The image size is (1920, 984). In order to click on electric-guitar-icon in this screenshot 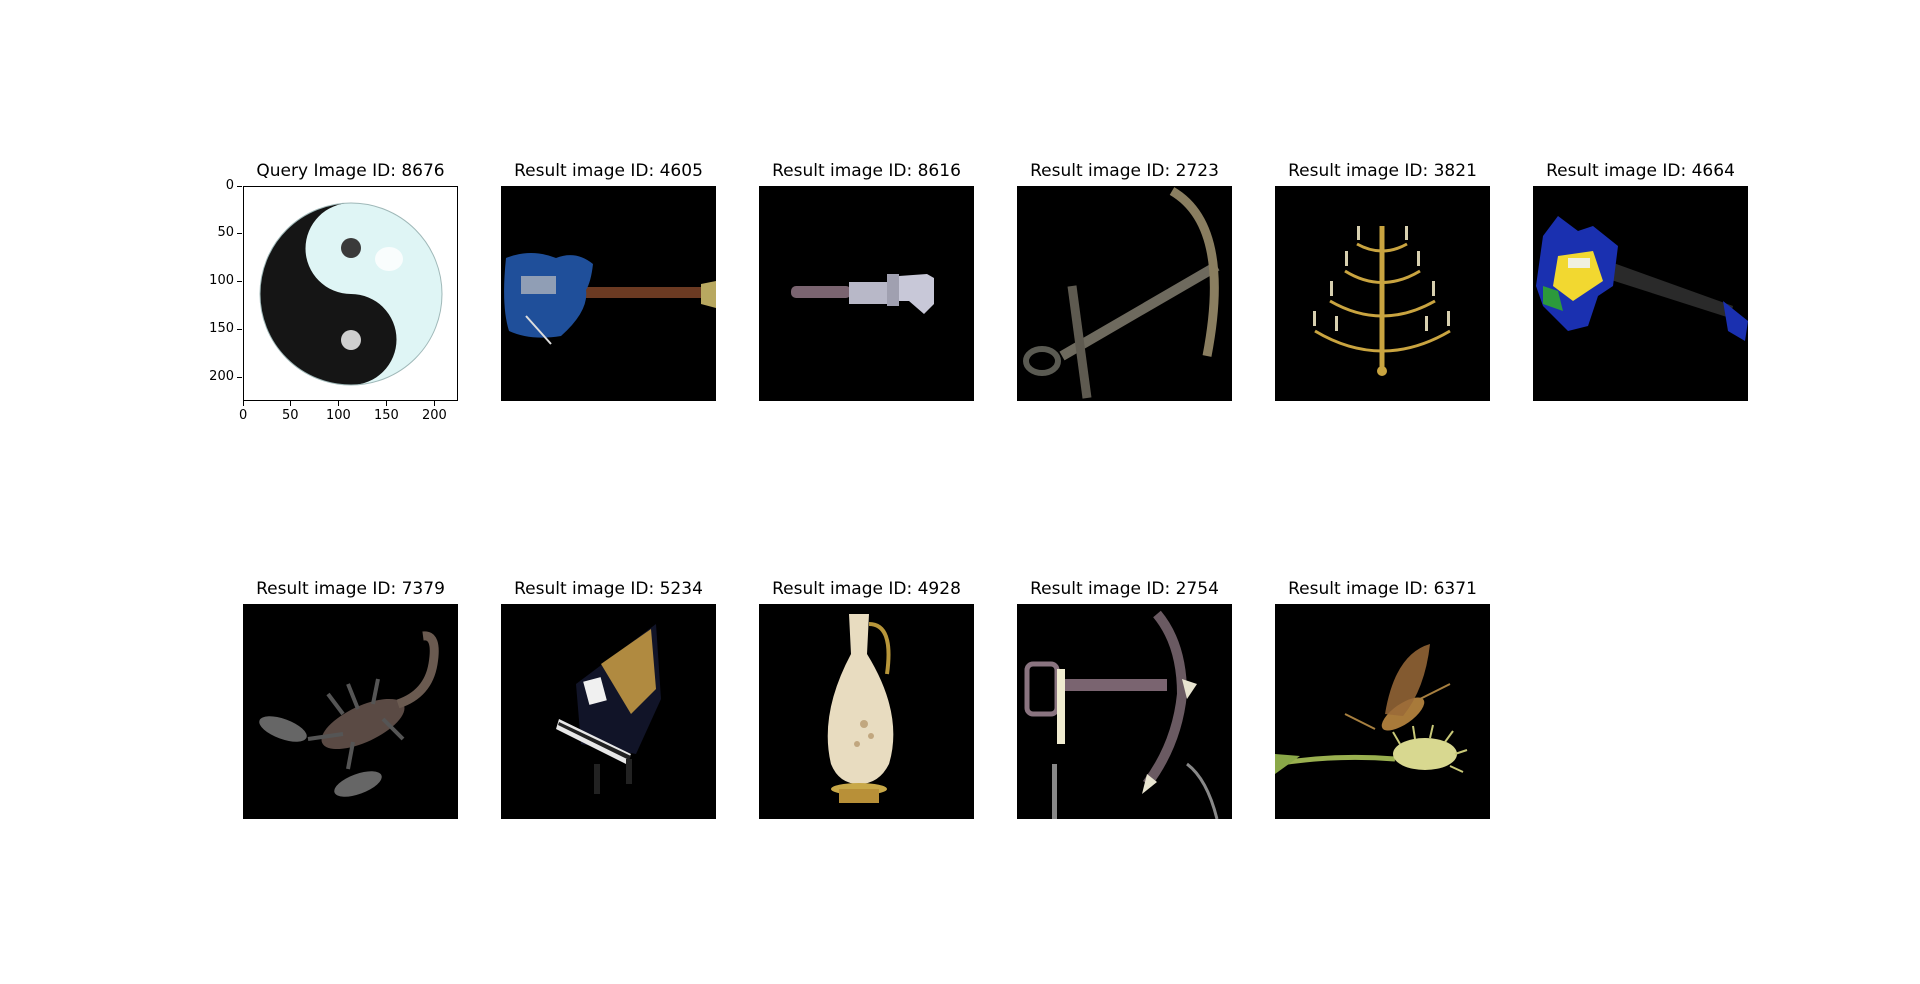, I will do `click(608, 293)`.